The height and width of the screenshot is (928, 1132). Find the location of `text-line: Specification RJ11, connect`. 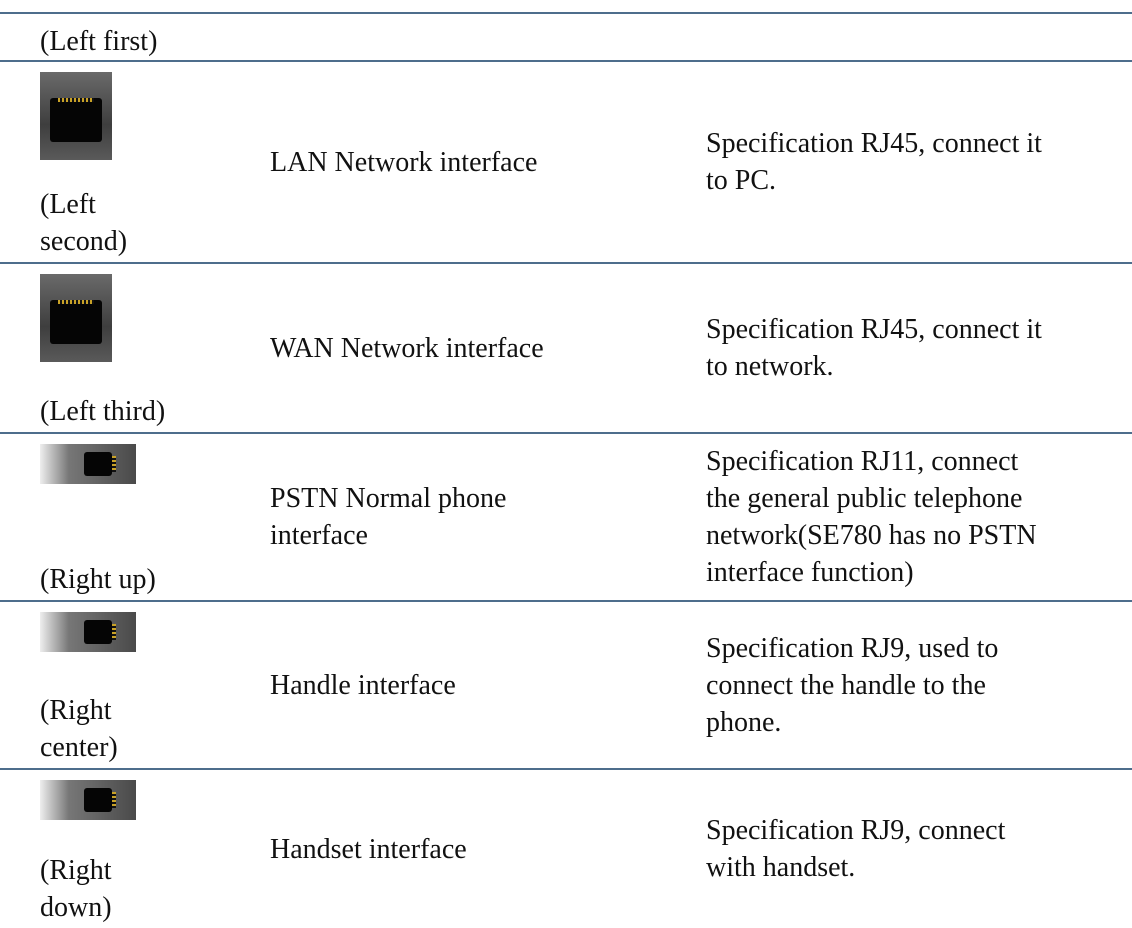

text-line: Specification RJ11, connect is located at coordinates (862, 461).